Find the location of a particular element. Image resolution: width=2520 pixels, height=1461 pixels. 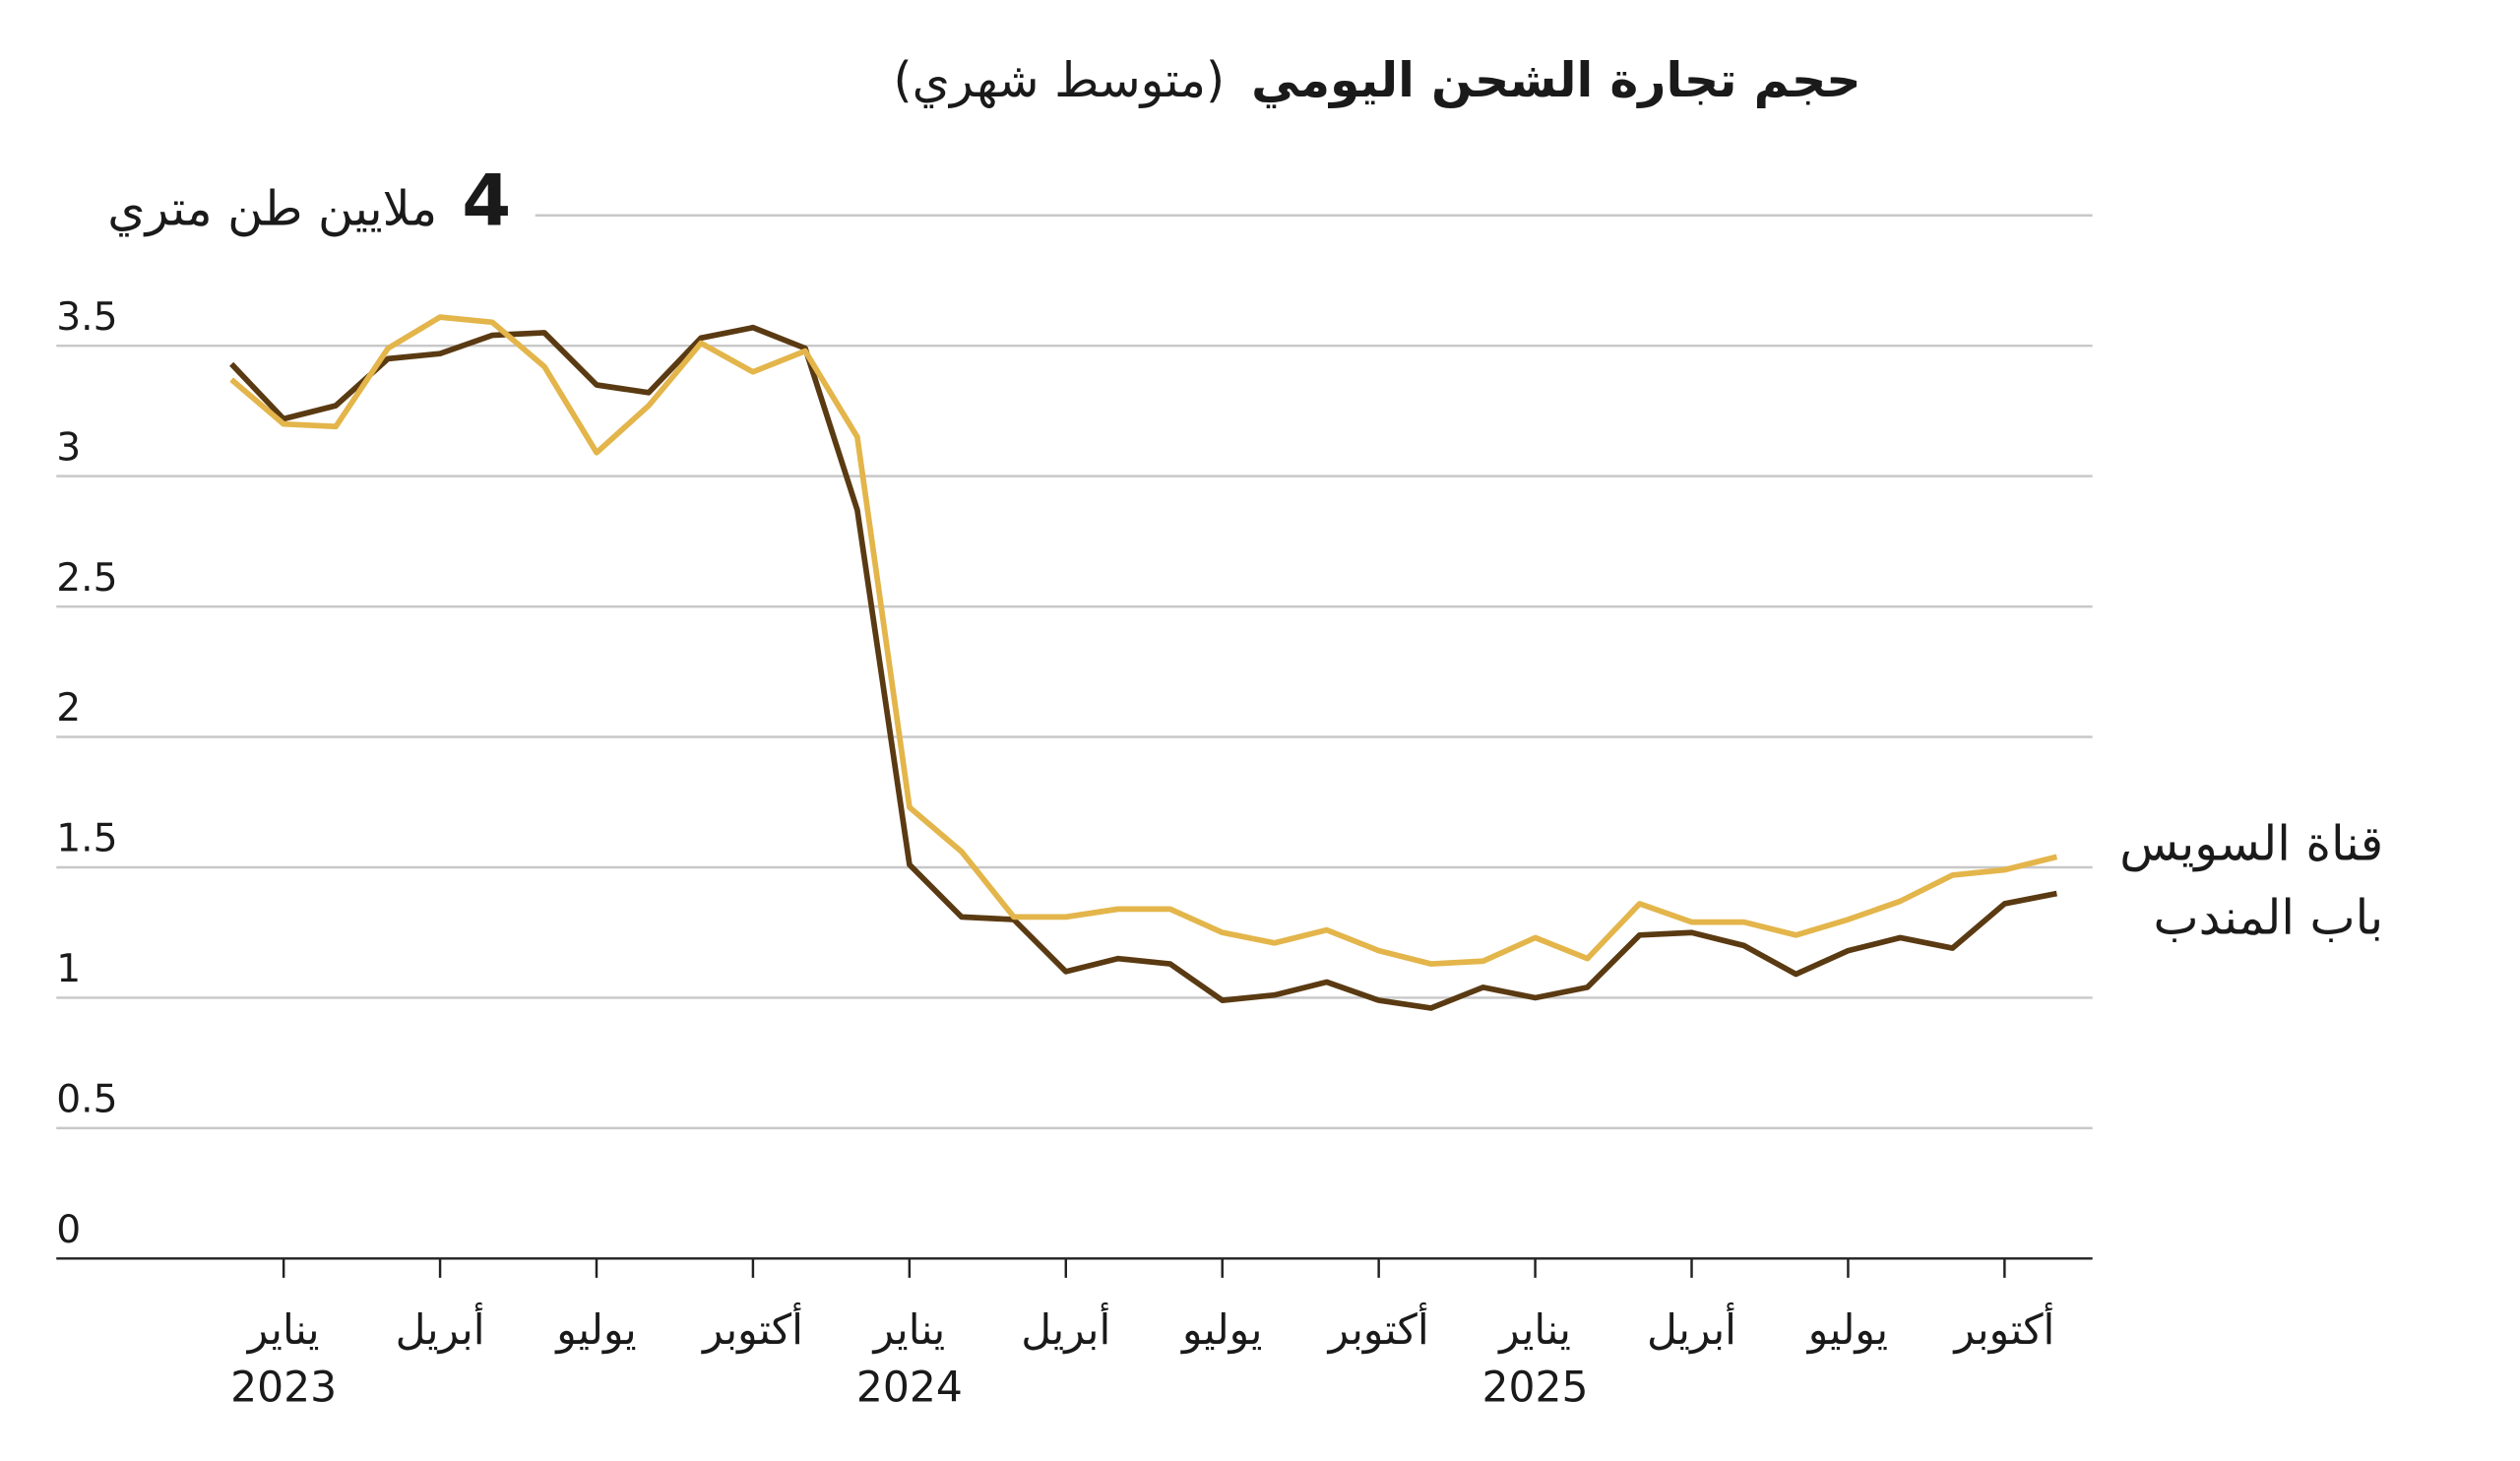

y-unit: ملايين طن متري is located at coordinates (272, 209).